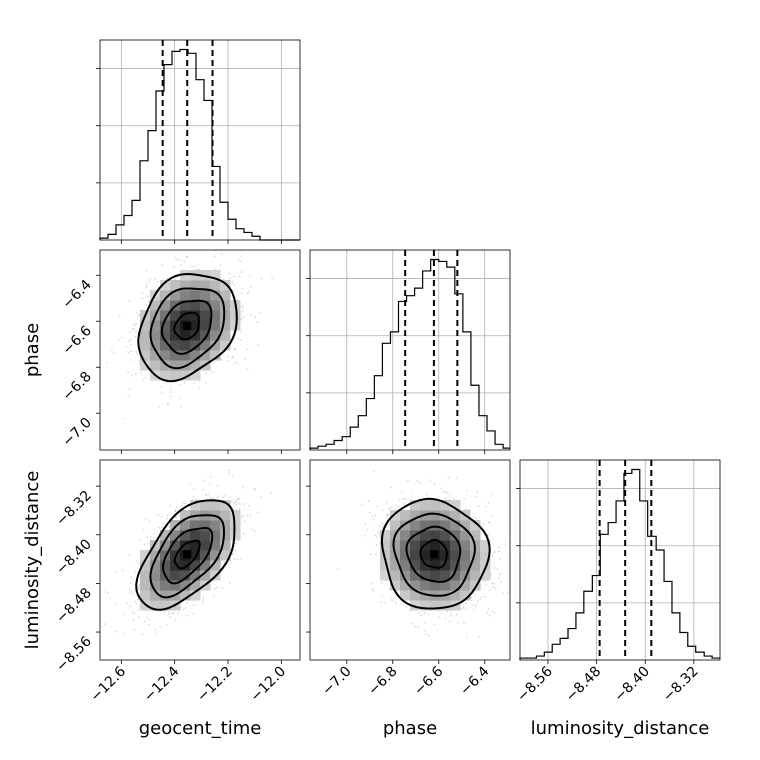 Image resolution: width=760 pixels, height=760 pixels. I want to click on y-tick-label: −8.48, so click(74, 606).